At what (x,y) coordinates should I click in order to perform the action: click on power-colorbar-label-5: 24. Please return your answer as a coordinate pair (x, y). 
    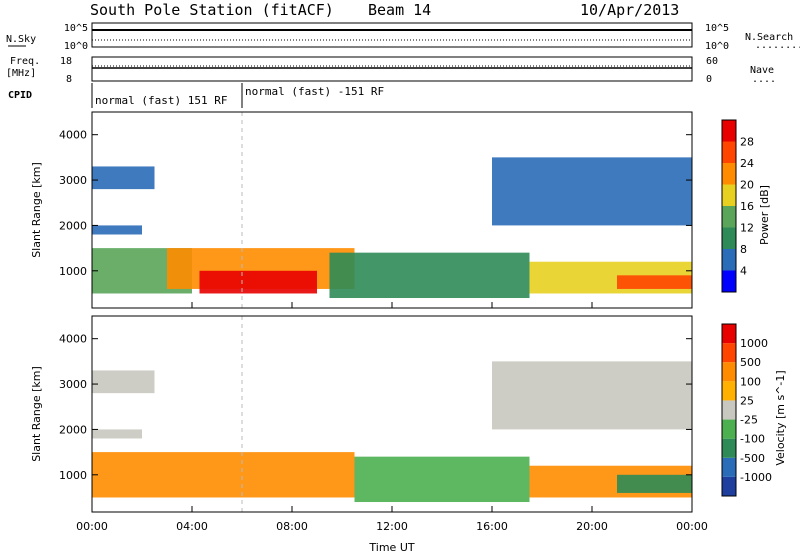
    Looking at the image, I should click on (747, 163).